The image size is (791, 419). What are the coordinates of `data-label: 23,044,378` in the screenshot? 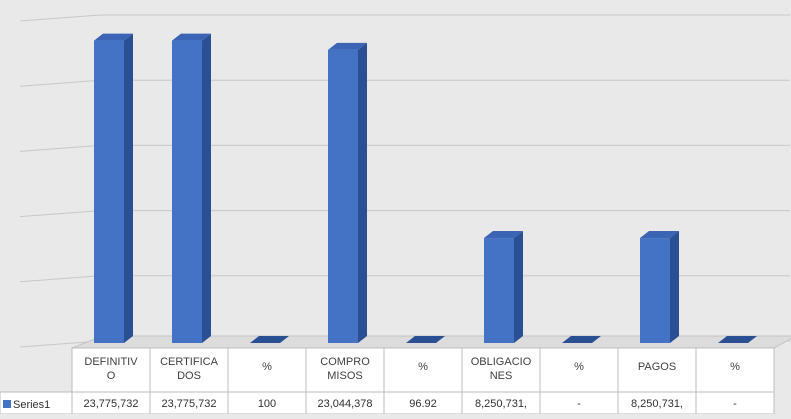 It's located at (344, 404).